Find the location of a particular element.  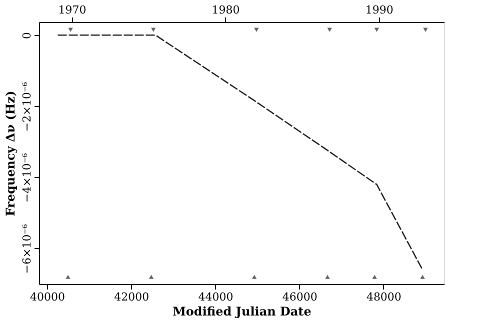

x-tick-label: 42000 is located at coordinates (132, 297).